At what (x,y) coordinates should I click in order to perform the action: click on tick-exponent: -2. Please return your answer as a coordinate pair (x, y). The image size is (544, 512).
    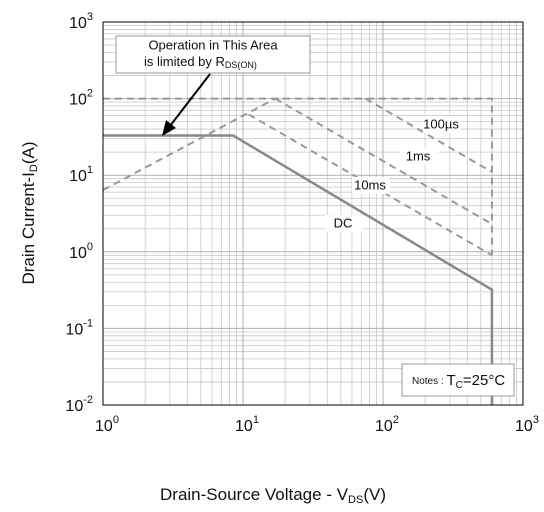
    Looking at the image, I should click on (88, 400).